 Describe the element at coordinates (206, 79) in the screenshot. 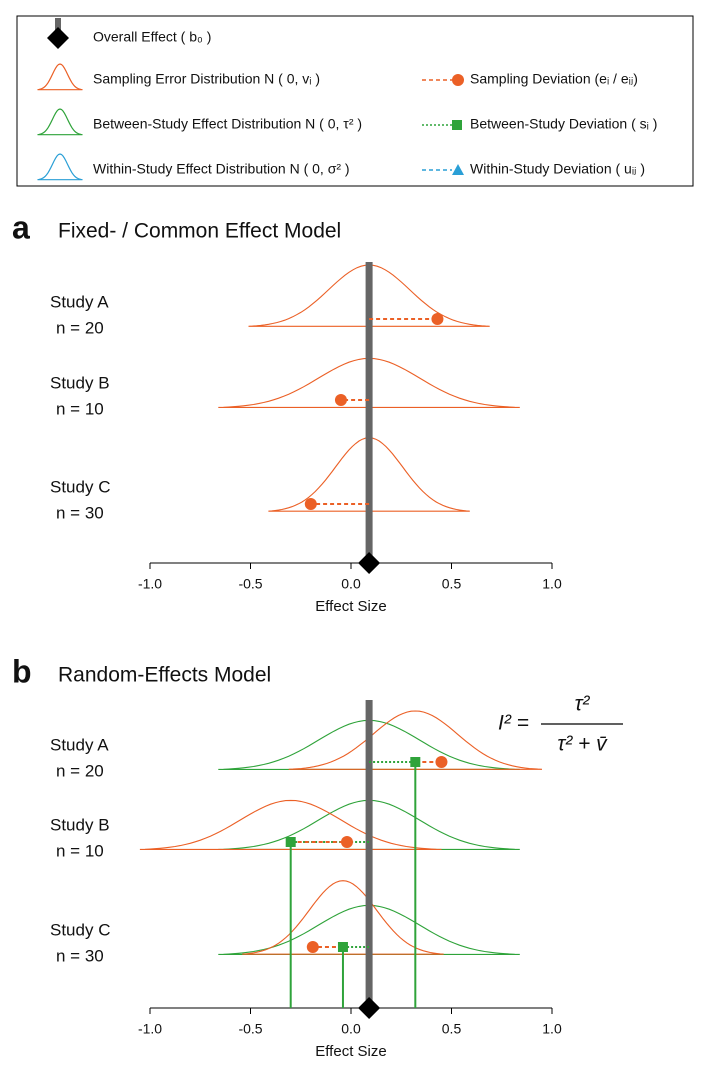

I see `legend-label: Sampling Error Distribution N ( 0, vᵢ )` at that location.